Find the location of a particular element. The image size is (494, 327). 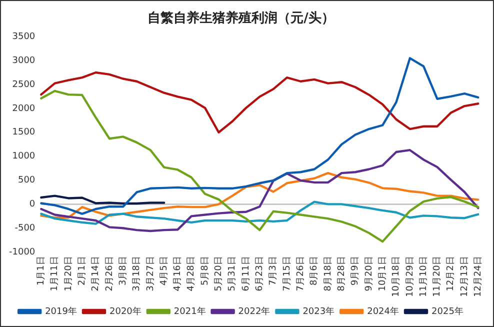

x-tick-label: 10月29日 is located at coordinates (410, 276).